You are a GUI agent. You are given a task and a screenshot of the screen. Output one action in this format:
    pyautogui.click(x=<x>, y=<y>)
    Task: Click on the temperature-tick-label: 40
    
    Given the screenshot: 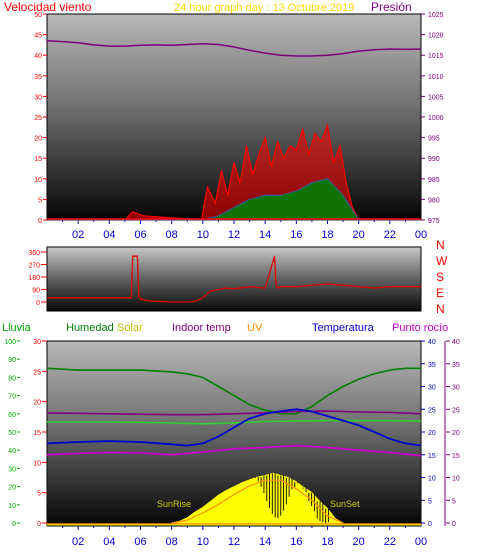 What is the action you would take?
    pyautogui.click(x=432, y=342)
    